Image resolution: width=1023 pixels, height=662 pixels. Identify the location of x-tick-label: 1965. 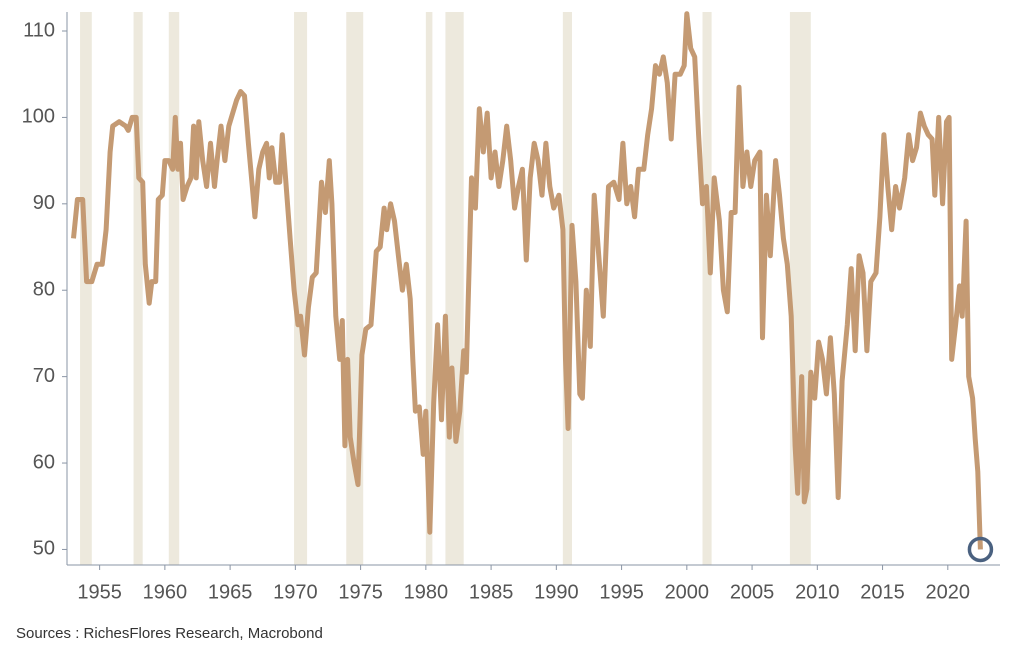
(230, 592).